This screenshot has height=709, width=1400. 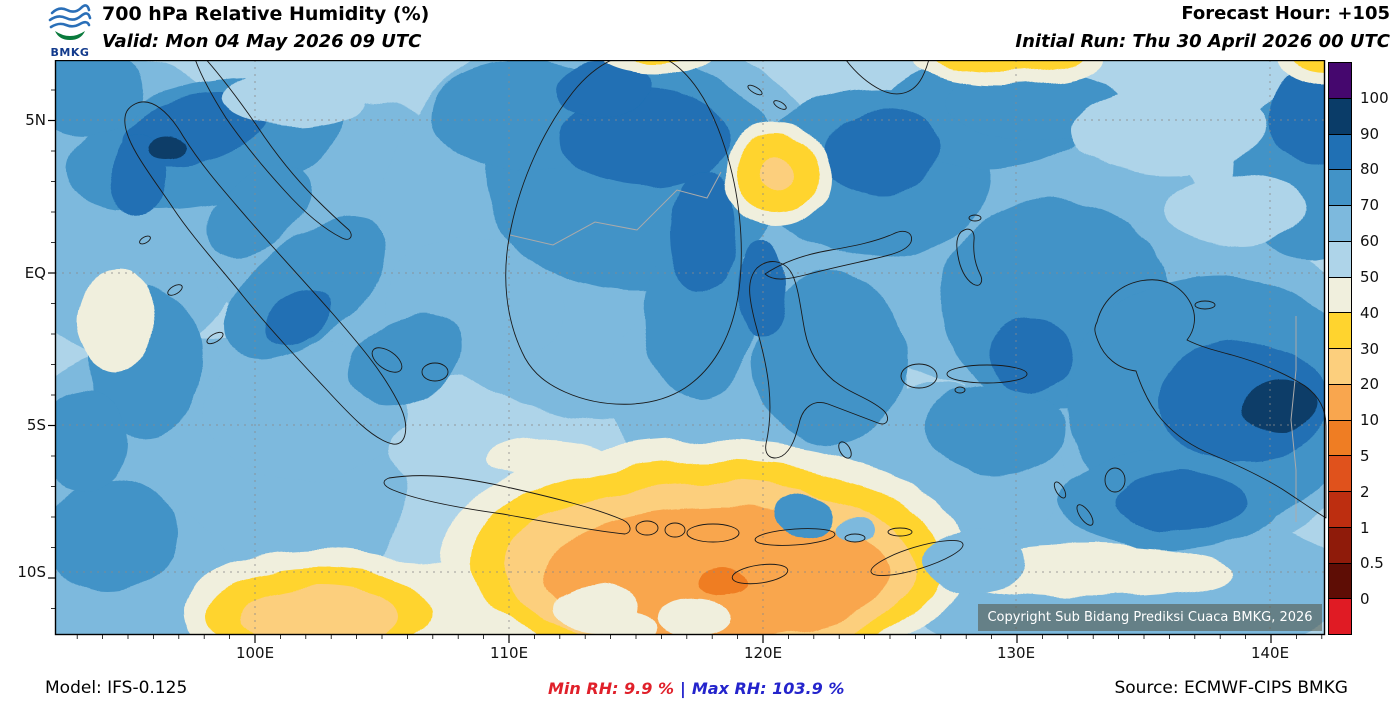 I want to click on bmkg-logo-icon, so click(x=70, y=22).